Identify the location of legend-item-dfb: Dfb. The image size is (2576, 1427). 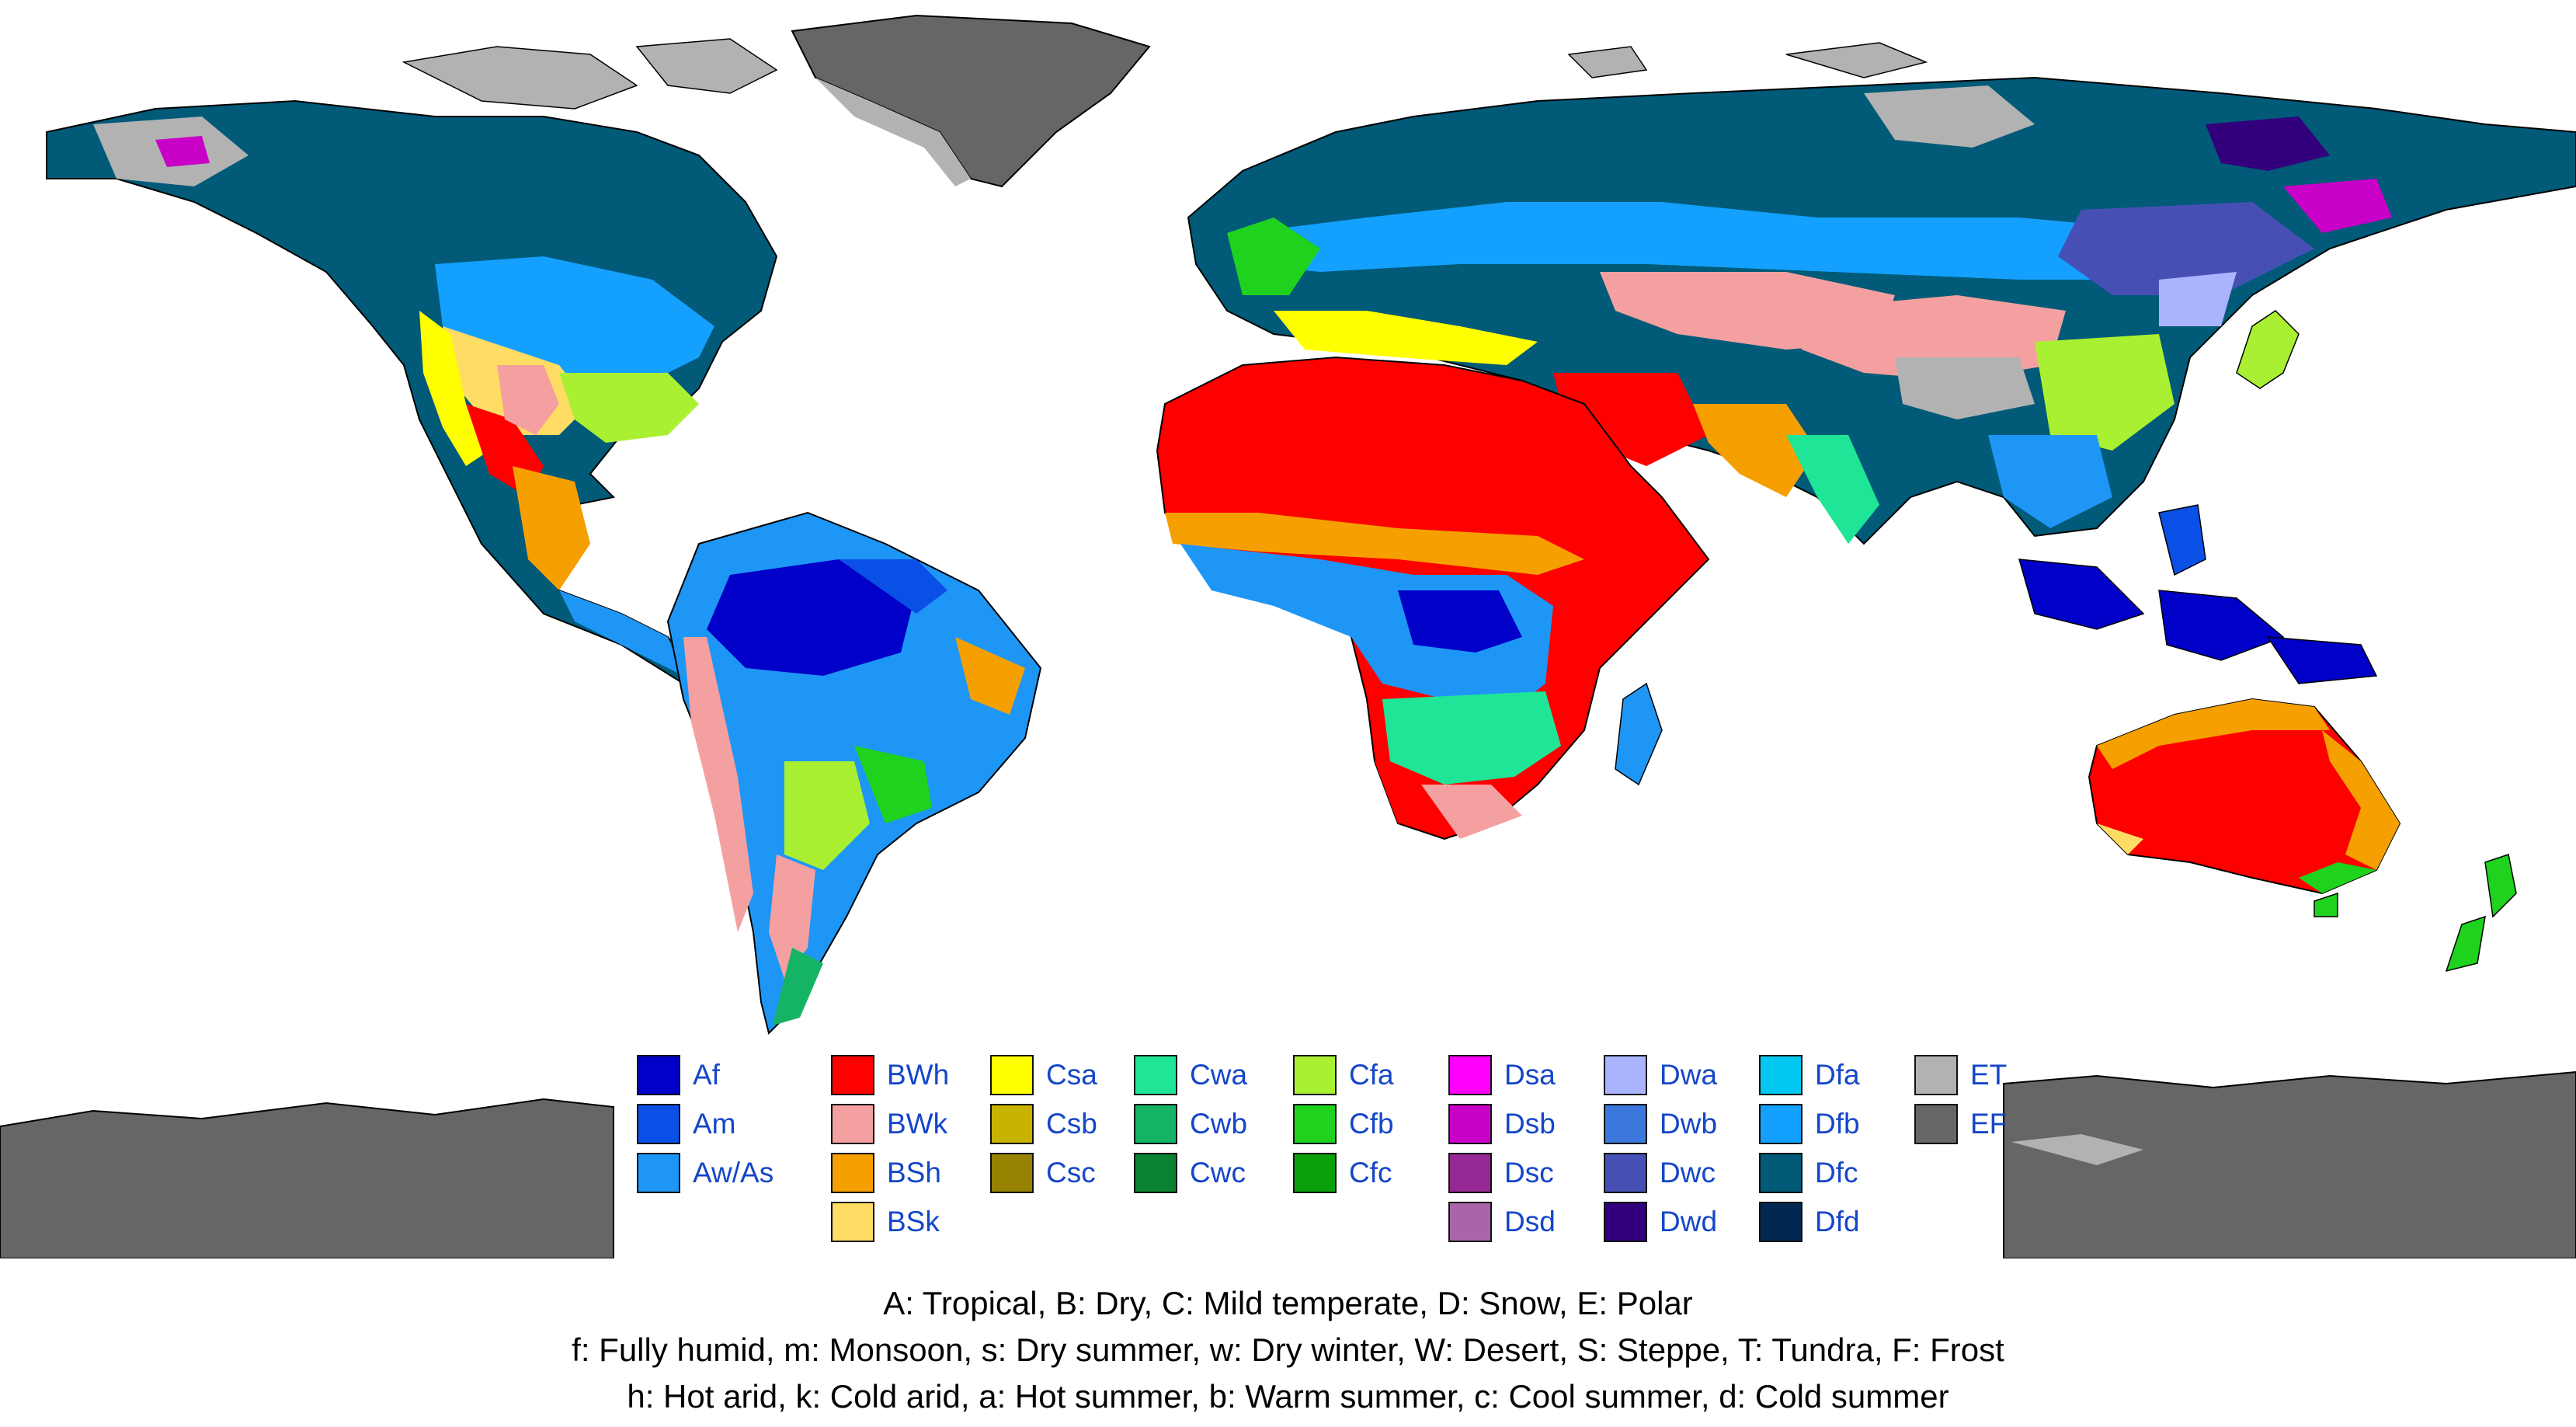
(1875, 1125).